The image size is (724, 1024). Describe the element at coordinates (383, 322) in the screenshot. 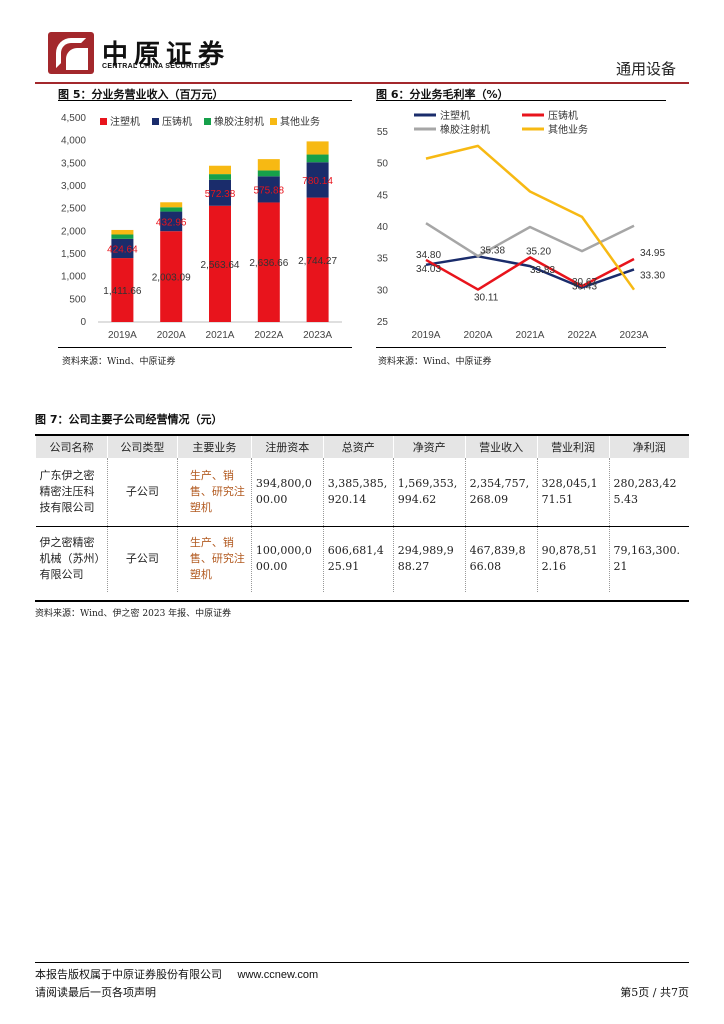

I see `y-tick-label: 25` at that location.